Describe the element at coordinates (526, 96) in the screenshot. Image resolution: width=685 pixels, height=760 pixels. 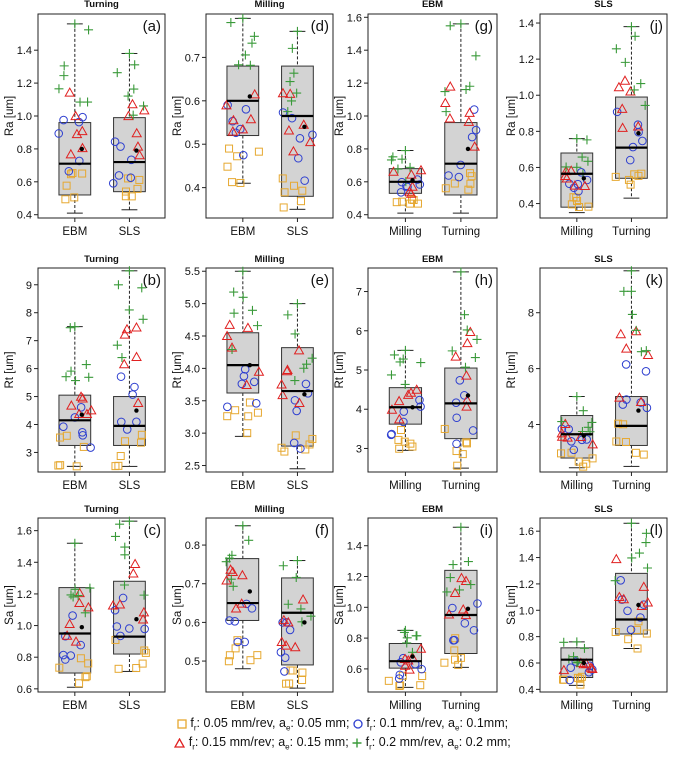
I see `y-tick-label: 1.0` at that location.